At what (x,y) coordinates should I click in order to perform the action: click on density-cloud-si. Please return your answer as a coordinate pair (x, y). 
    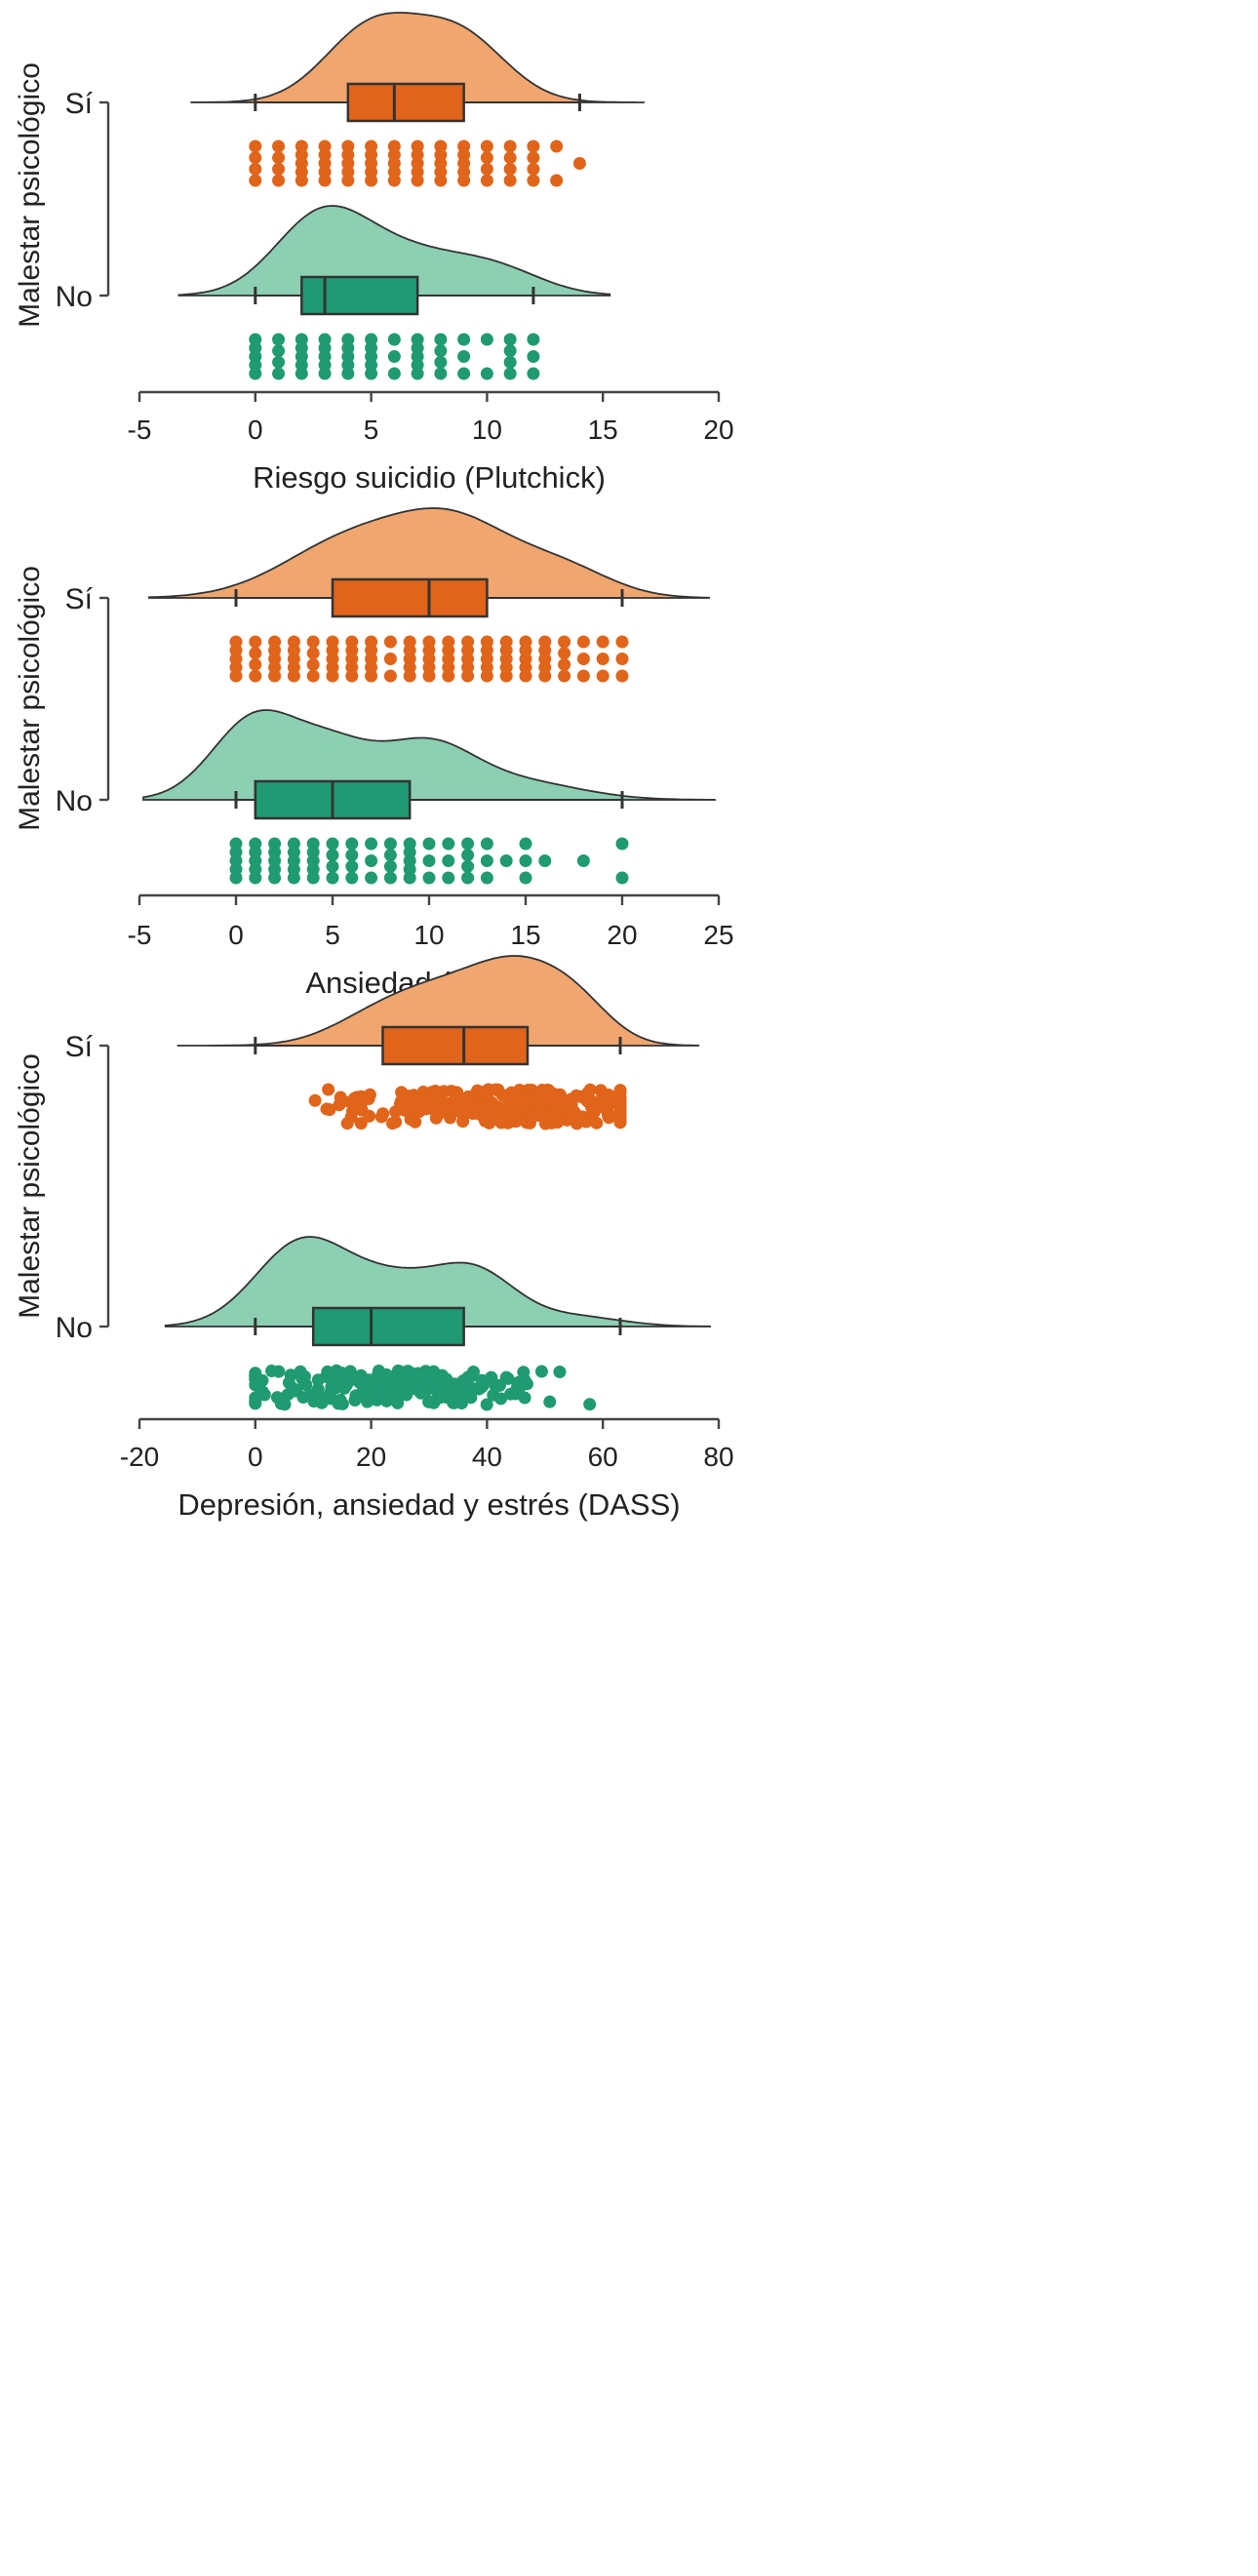
    Looking at the image, I should click on (438, 1001).